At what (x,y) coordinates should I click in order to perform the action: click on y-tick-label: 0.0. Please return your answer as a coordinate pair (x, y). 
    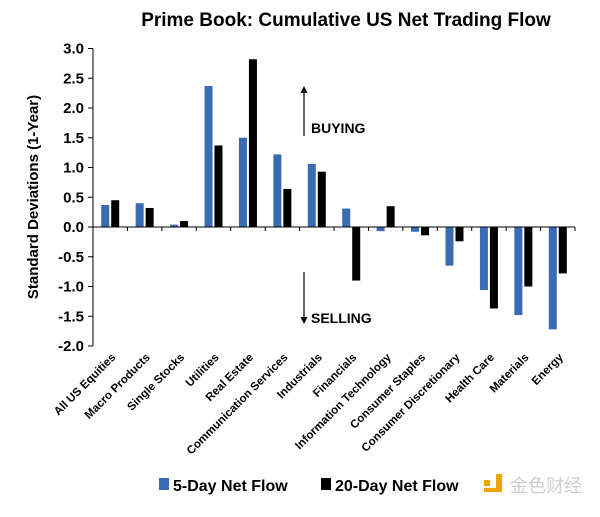
    Looking at the image, I should click on (73, 227).